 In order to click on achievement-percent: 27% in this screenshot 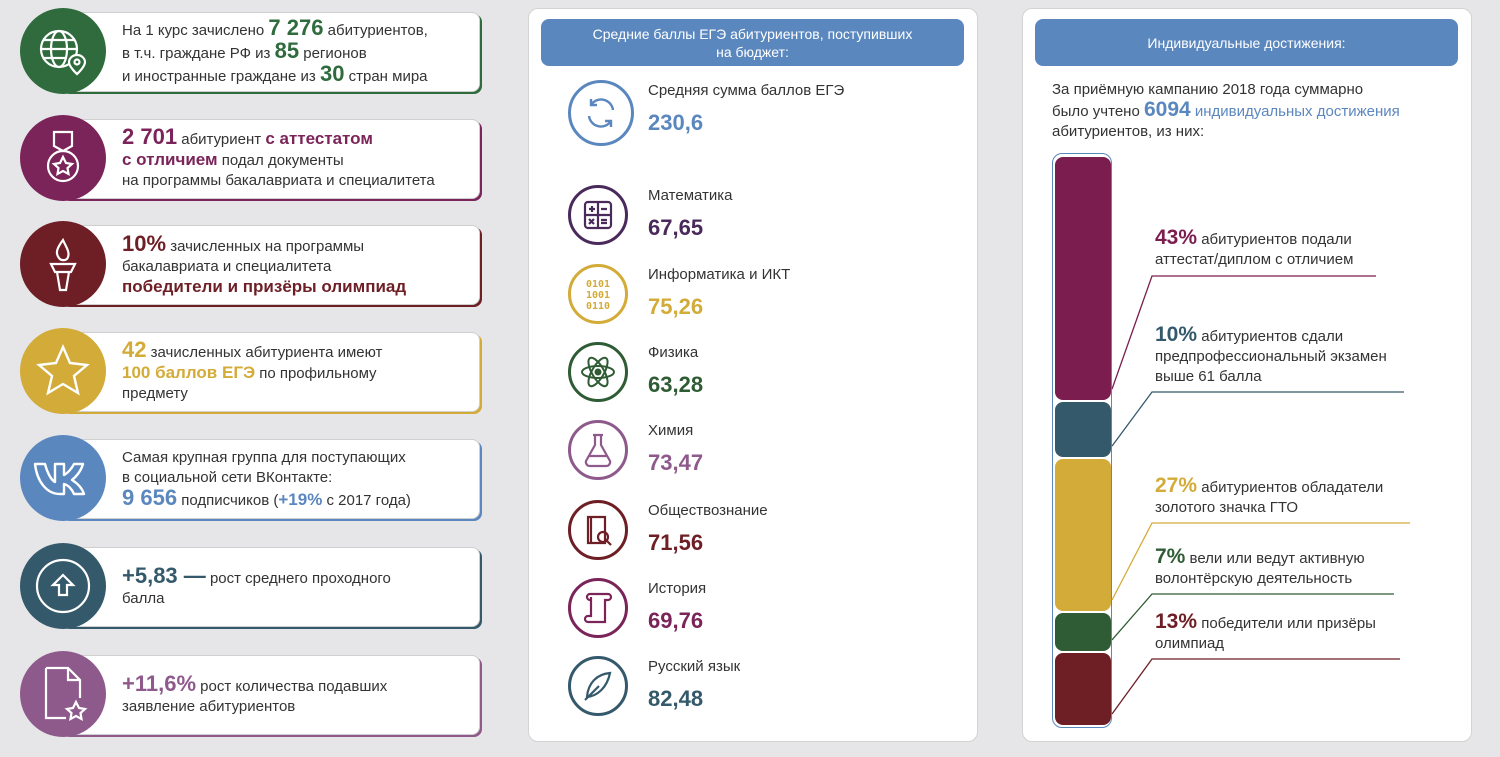, I will do `click(1176, 485)`.